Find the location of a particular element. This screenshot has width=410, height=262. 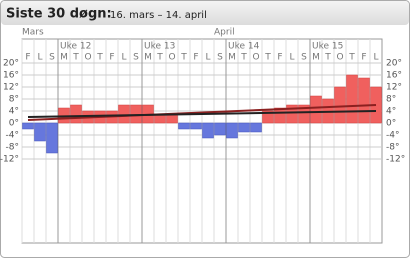

y2-tick-label: 16° is located at coordinates (394, 76).